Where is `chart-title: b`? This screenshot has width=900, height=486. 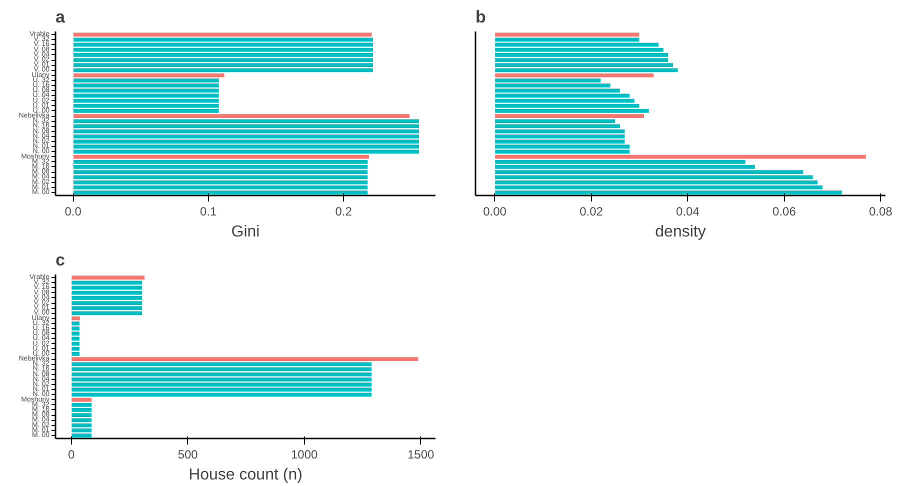
chart-title: b is located at coordinates (481, 17).